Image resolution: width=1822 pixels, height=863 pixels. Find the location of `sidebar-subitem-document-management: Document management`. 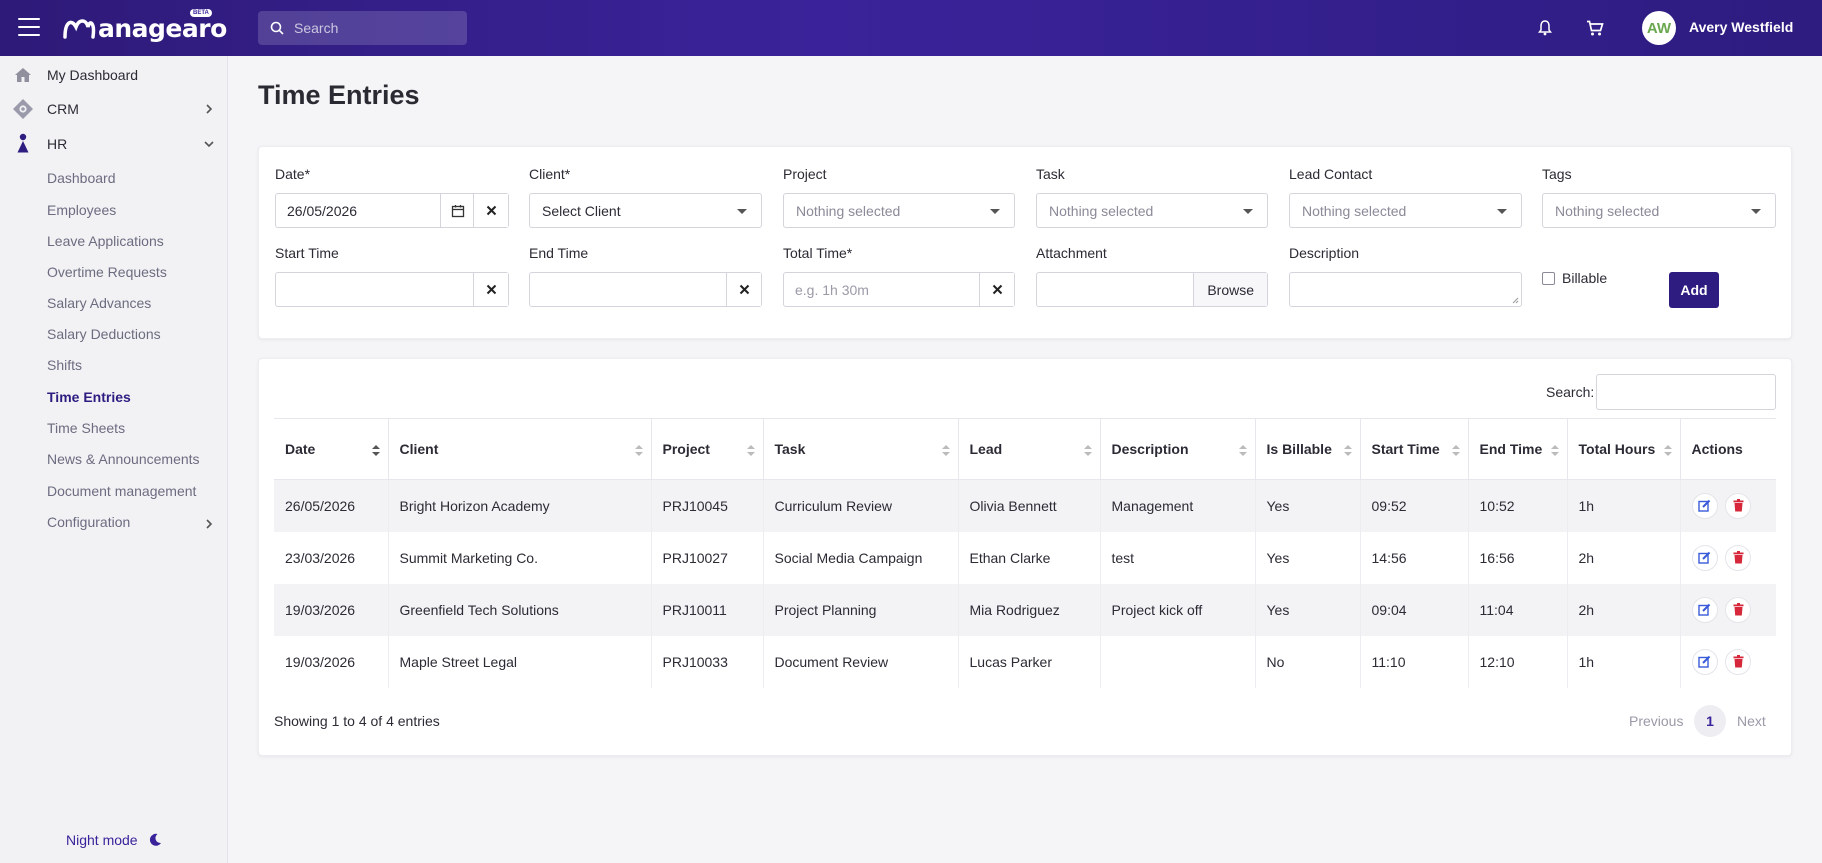

sidebar-subitem-document-management: Document management is located at coordinates (122, 491).